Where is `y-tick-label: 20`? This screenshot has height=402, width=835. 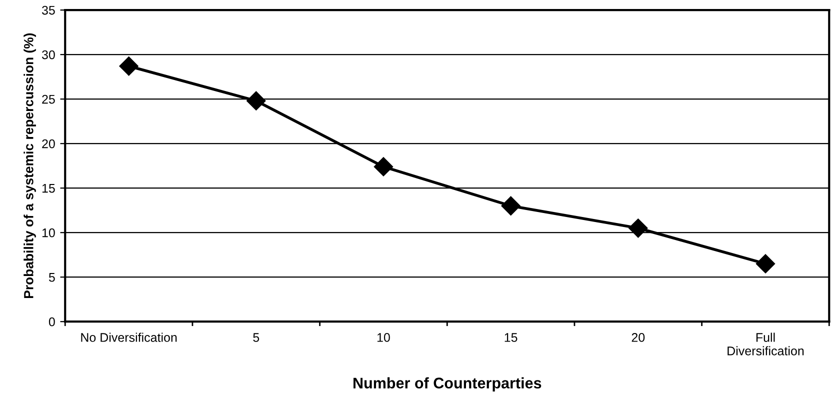
y-tick-label: 20 is located at coordinates (48, 143).